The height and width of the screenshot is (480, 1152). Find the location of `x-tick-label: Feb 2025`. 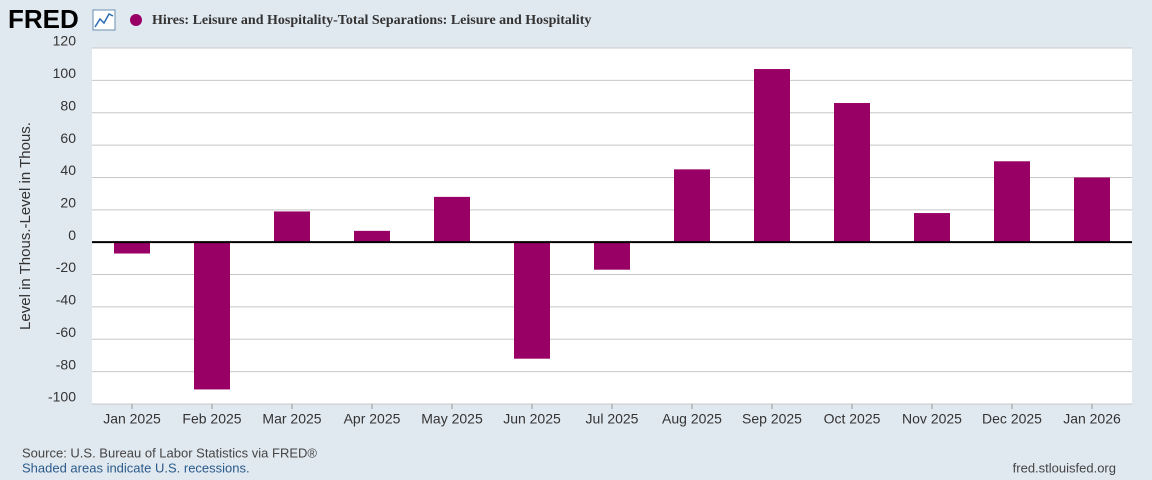

x-tick-label: Feb 2025 is located at coordinates (211, 419).